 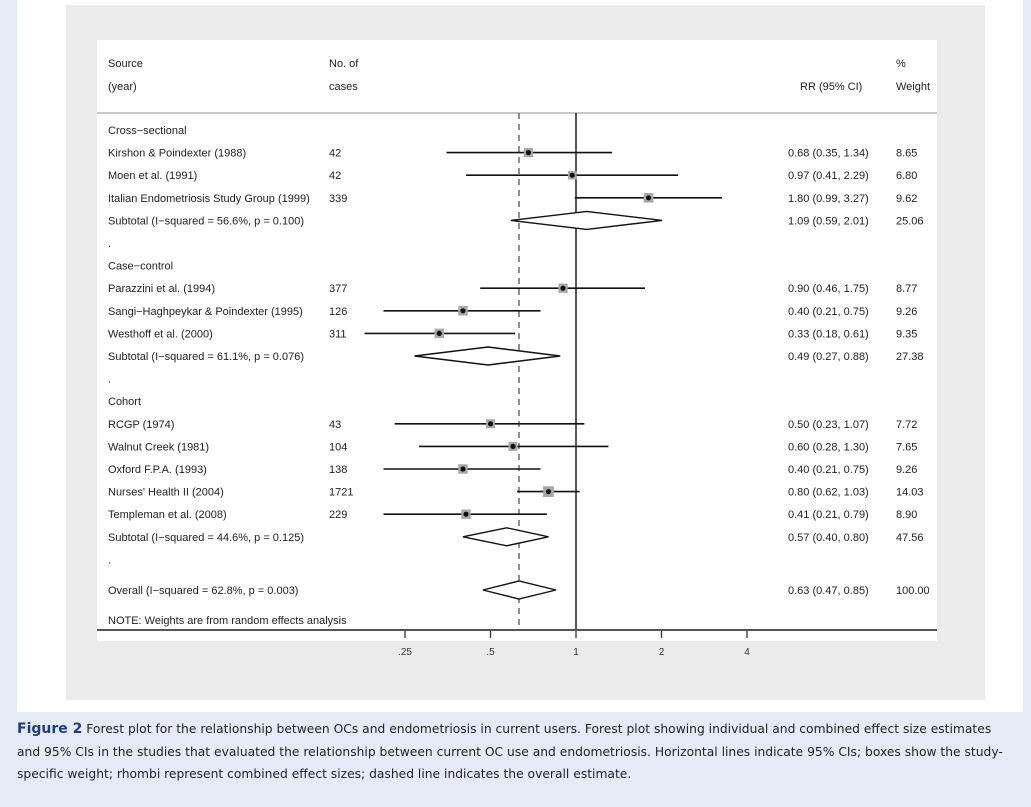 I want to click on rr-ci-value: 0.50 (0.23, 1.07), so click(x=828, y=425).